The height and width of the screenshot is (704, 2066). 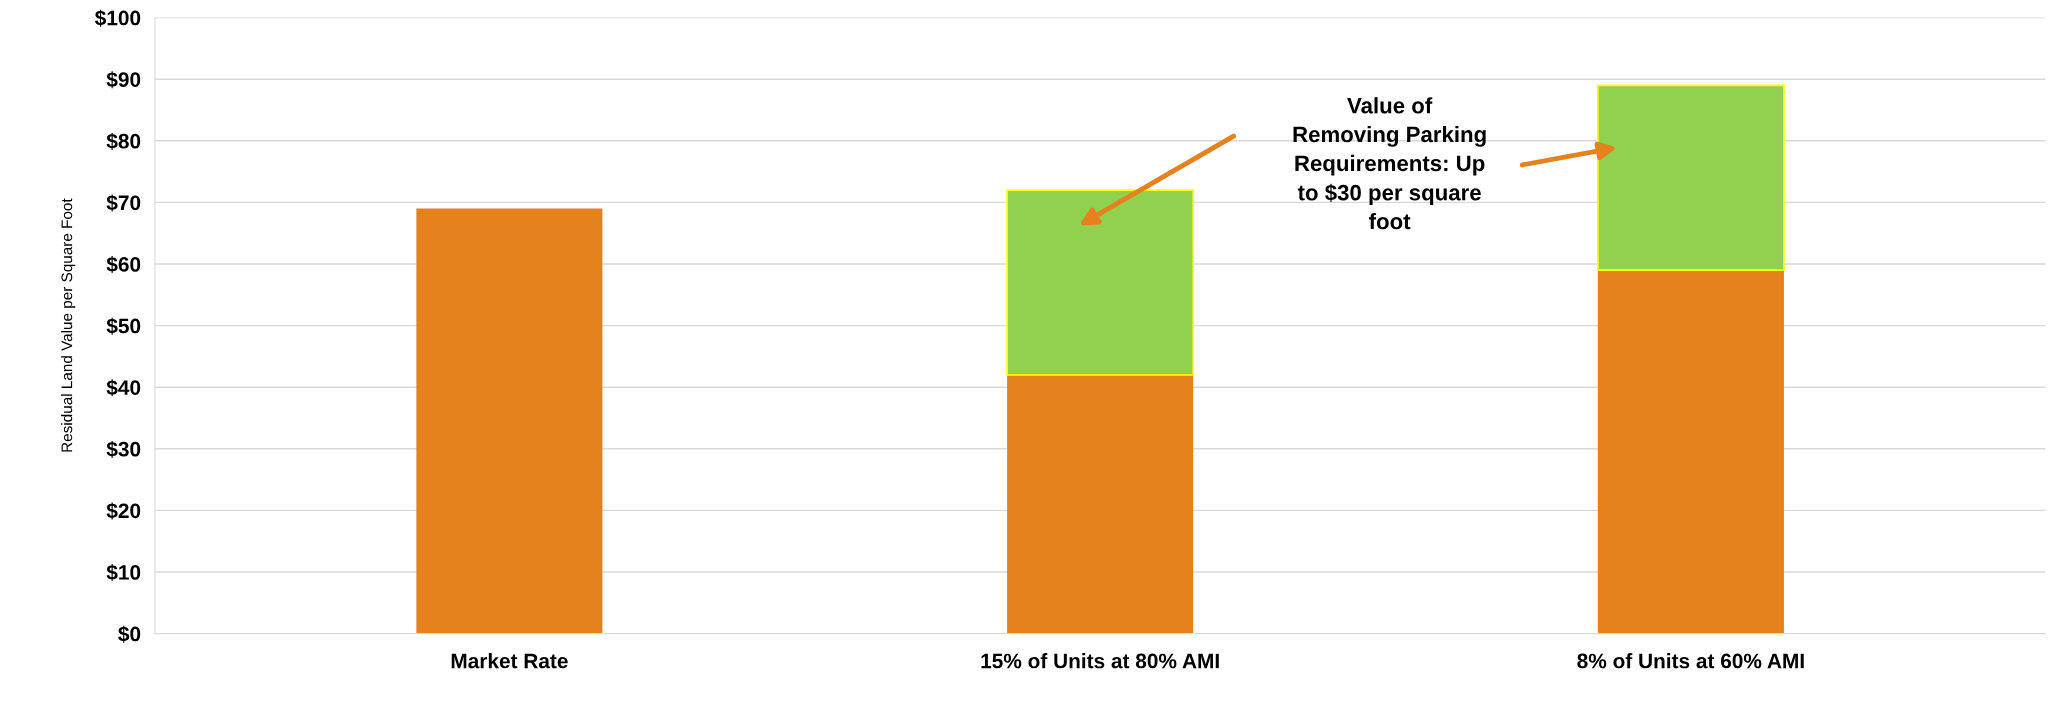 I want to click on x-tick-label: 8% of Units at 60% AMI, so click(x=1690, y=661).